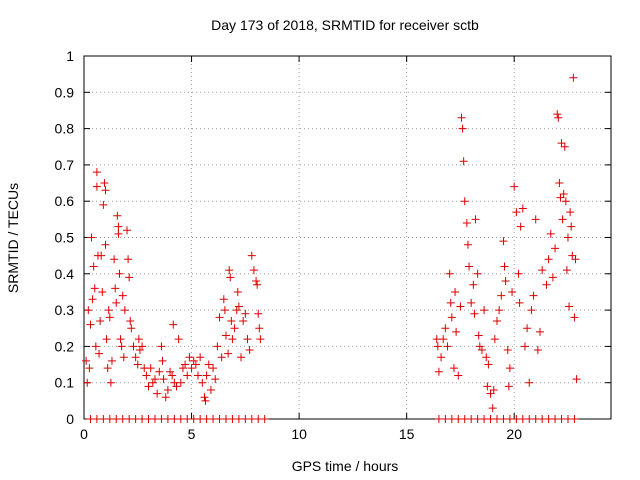 This screenshot has width=640, height=480. What do you see at coordinates (345, 466) in the screenshot?
I see `x-axis-label: GPS time / hours` at bounding box center [345, 466].